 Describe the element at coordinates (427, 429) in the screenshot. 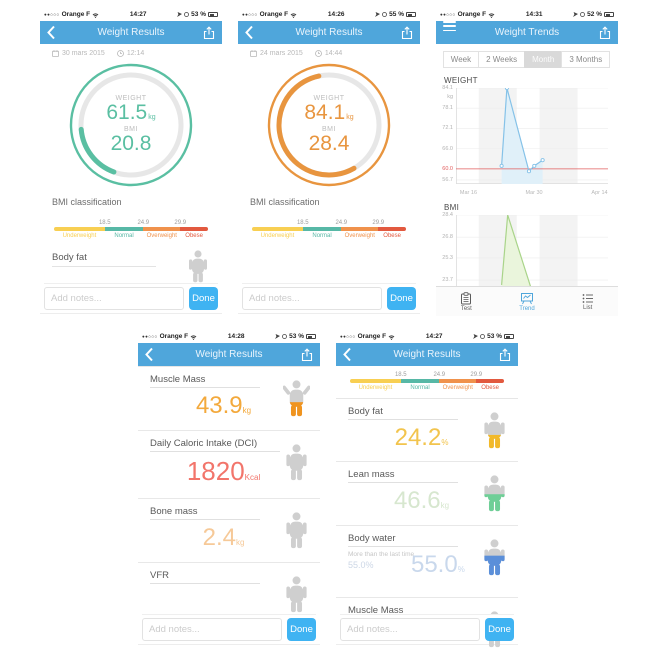

I see `metric-section-body-fat: Body fat 24.2%` at that location.